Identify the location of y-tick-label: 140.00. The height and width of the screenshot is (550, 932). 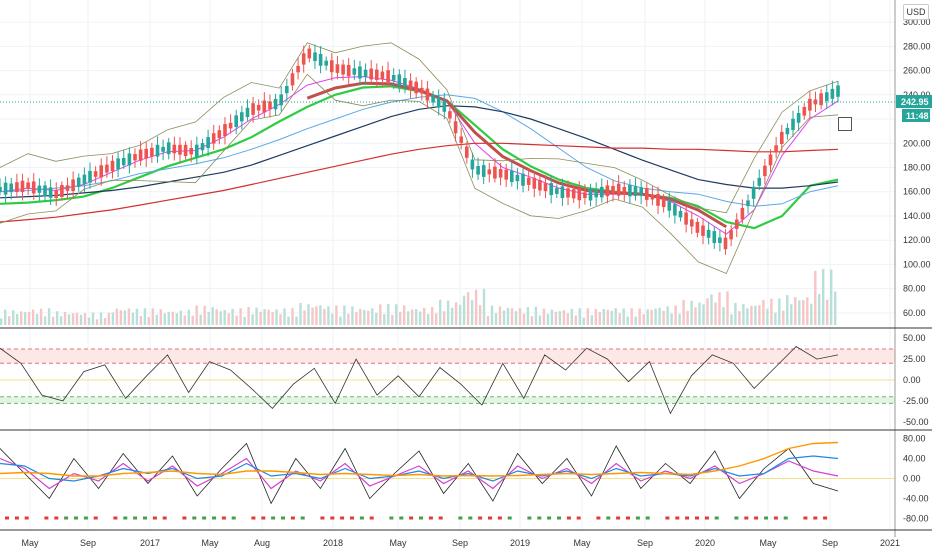
(917, 216).